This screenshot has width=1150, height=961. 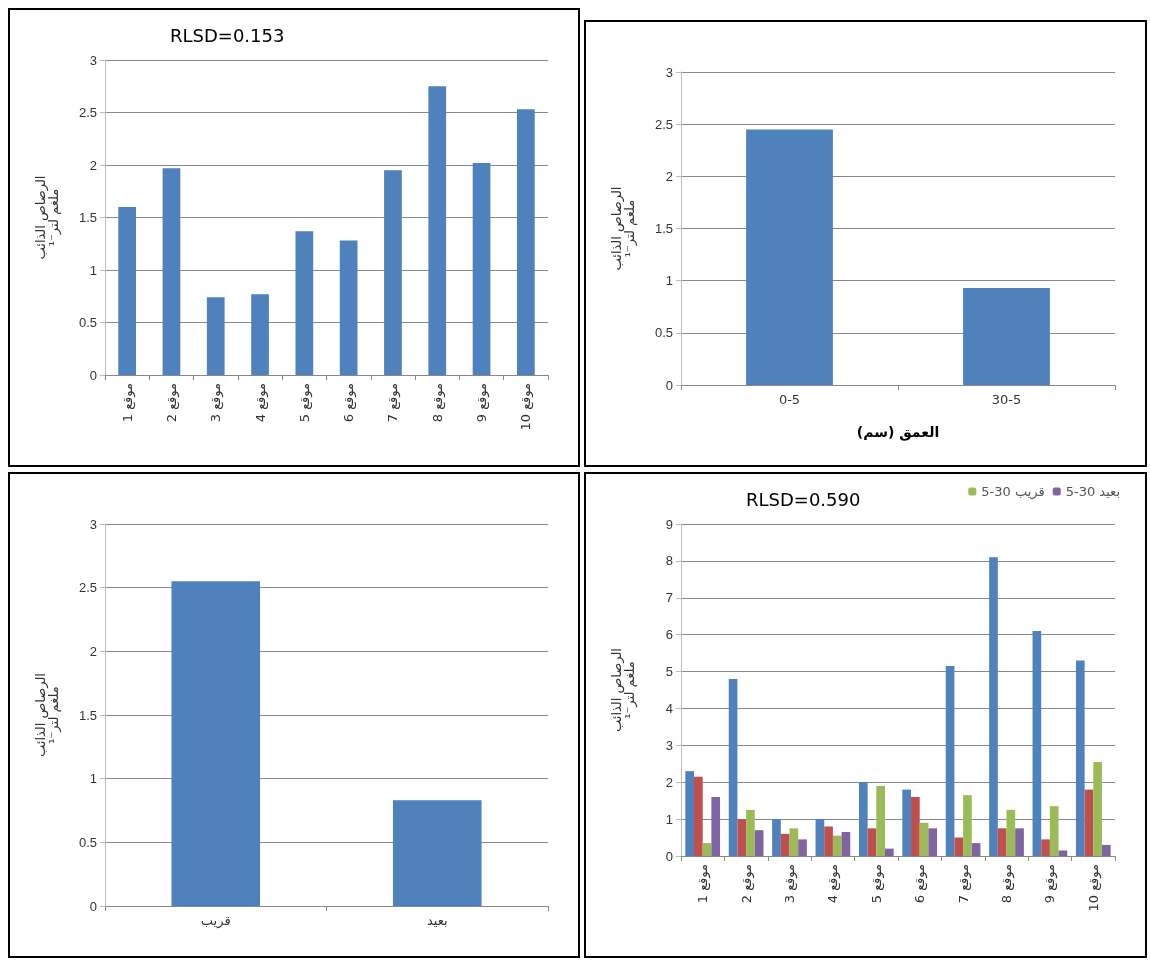 I want to click on x-axis-title: العمق (سم), so click(x=898, y=432).